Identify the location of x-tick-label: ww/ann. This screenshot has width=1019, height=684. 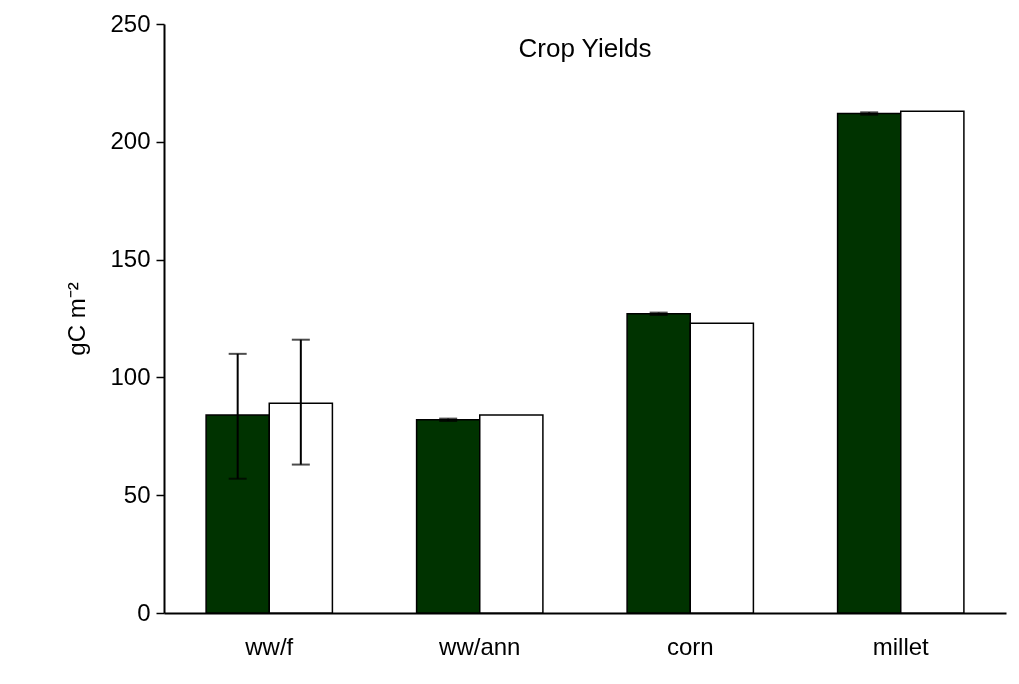
(479, 646).